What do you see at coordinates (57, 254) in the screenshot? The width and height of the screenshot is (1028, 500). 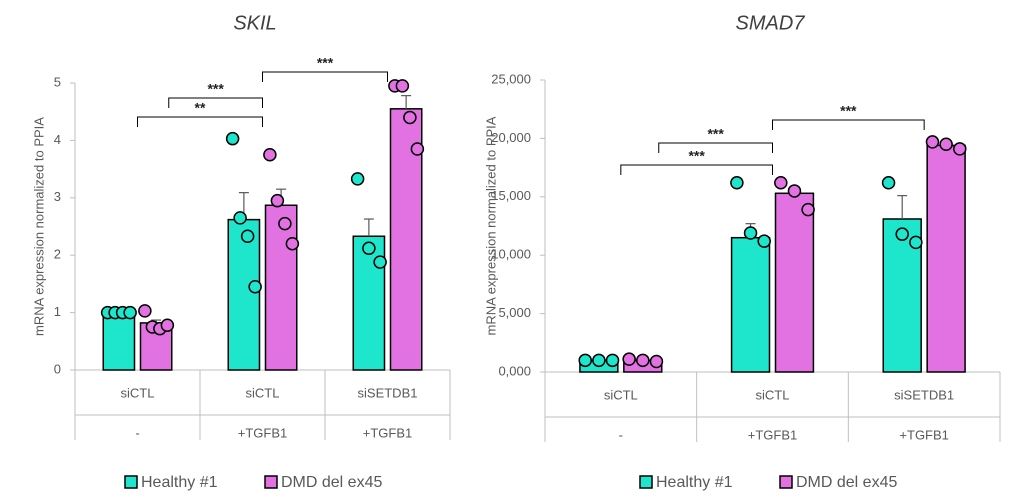 I see `y-tick-label: 2` at bounding box center [57, 254].